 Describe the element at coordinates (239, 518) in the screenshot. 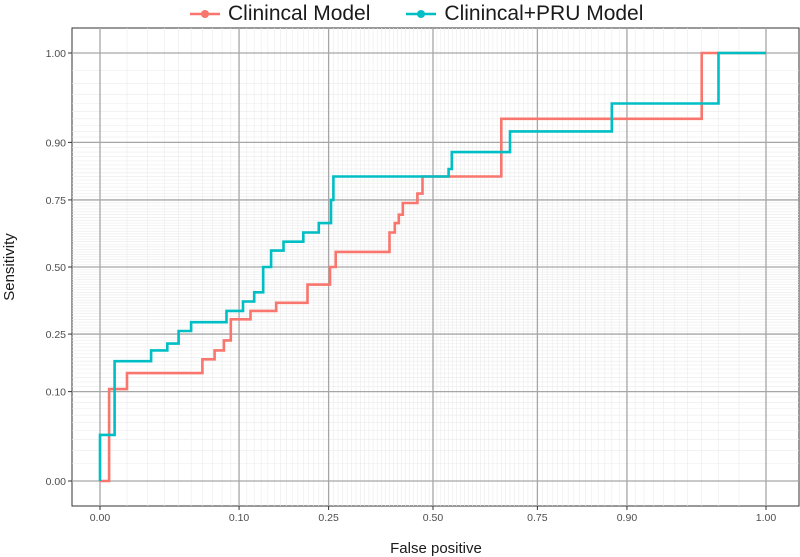

I see `x-tick-label: 0.10` at that location.